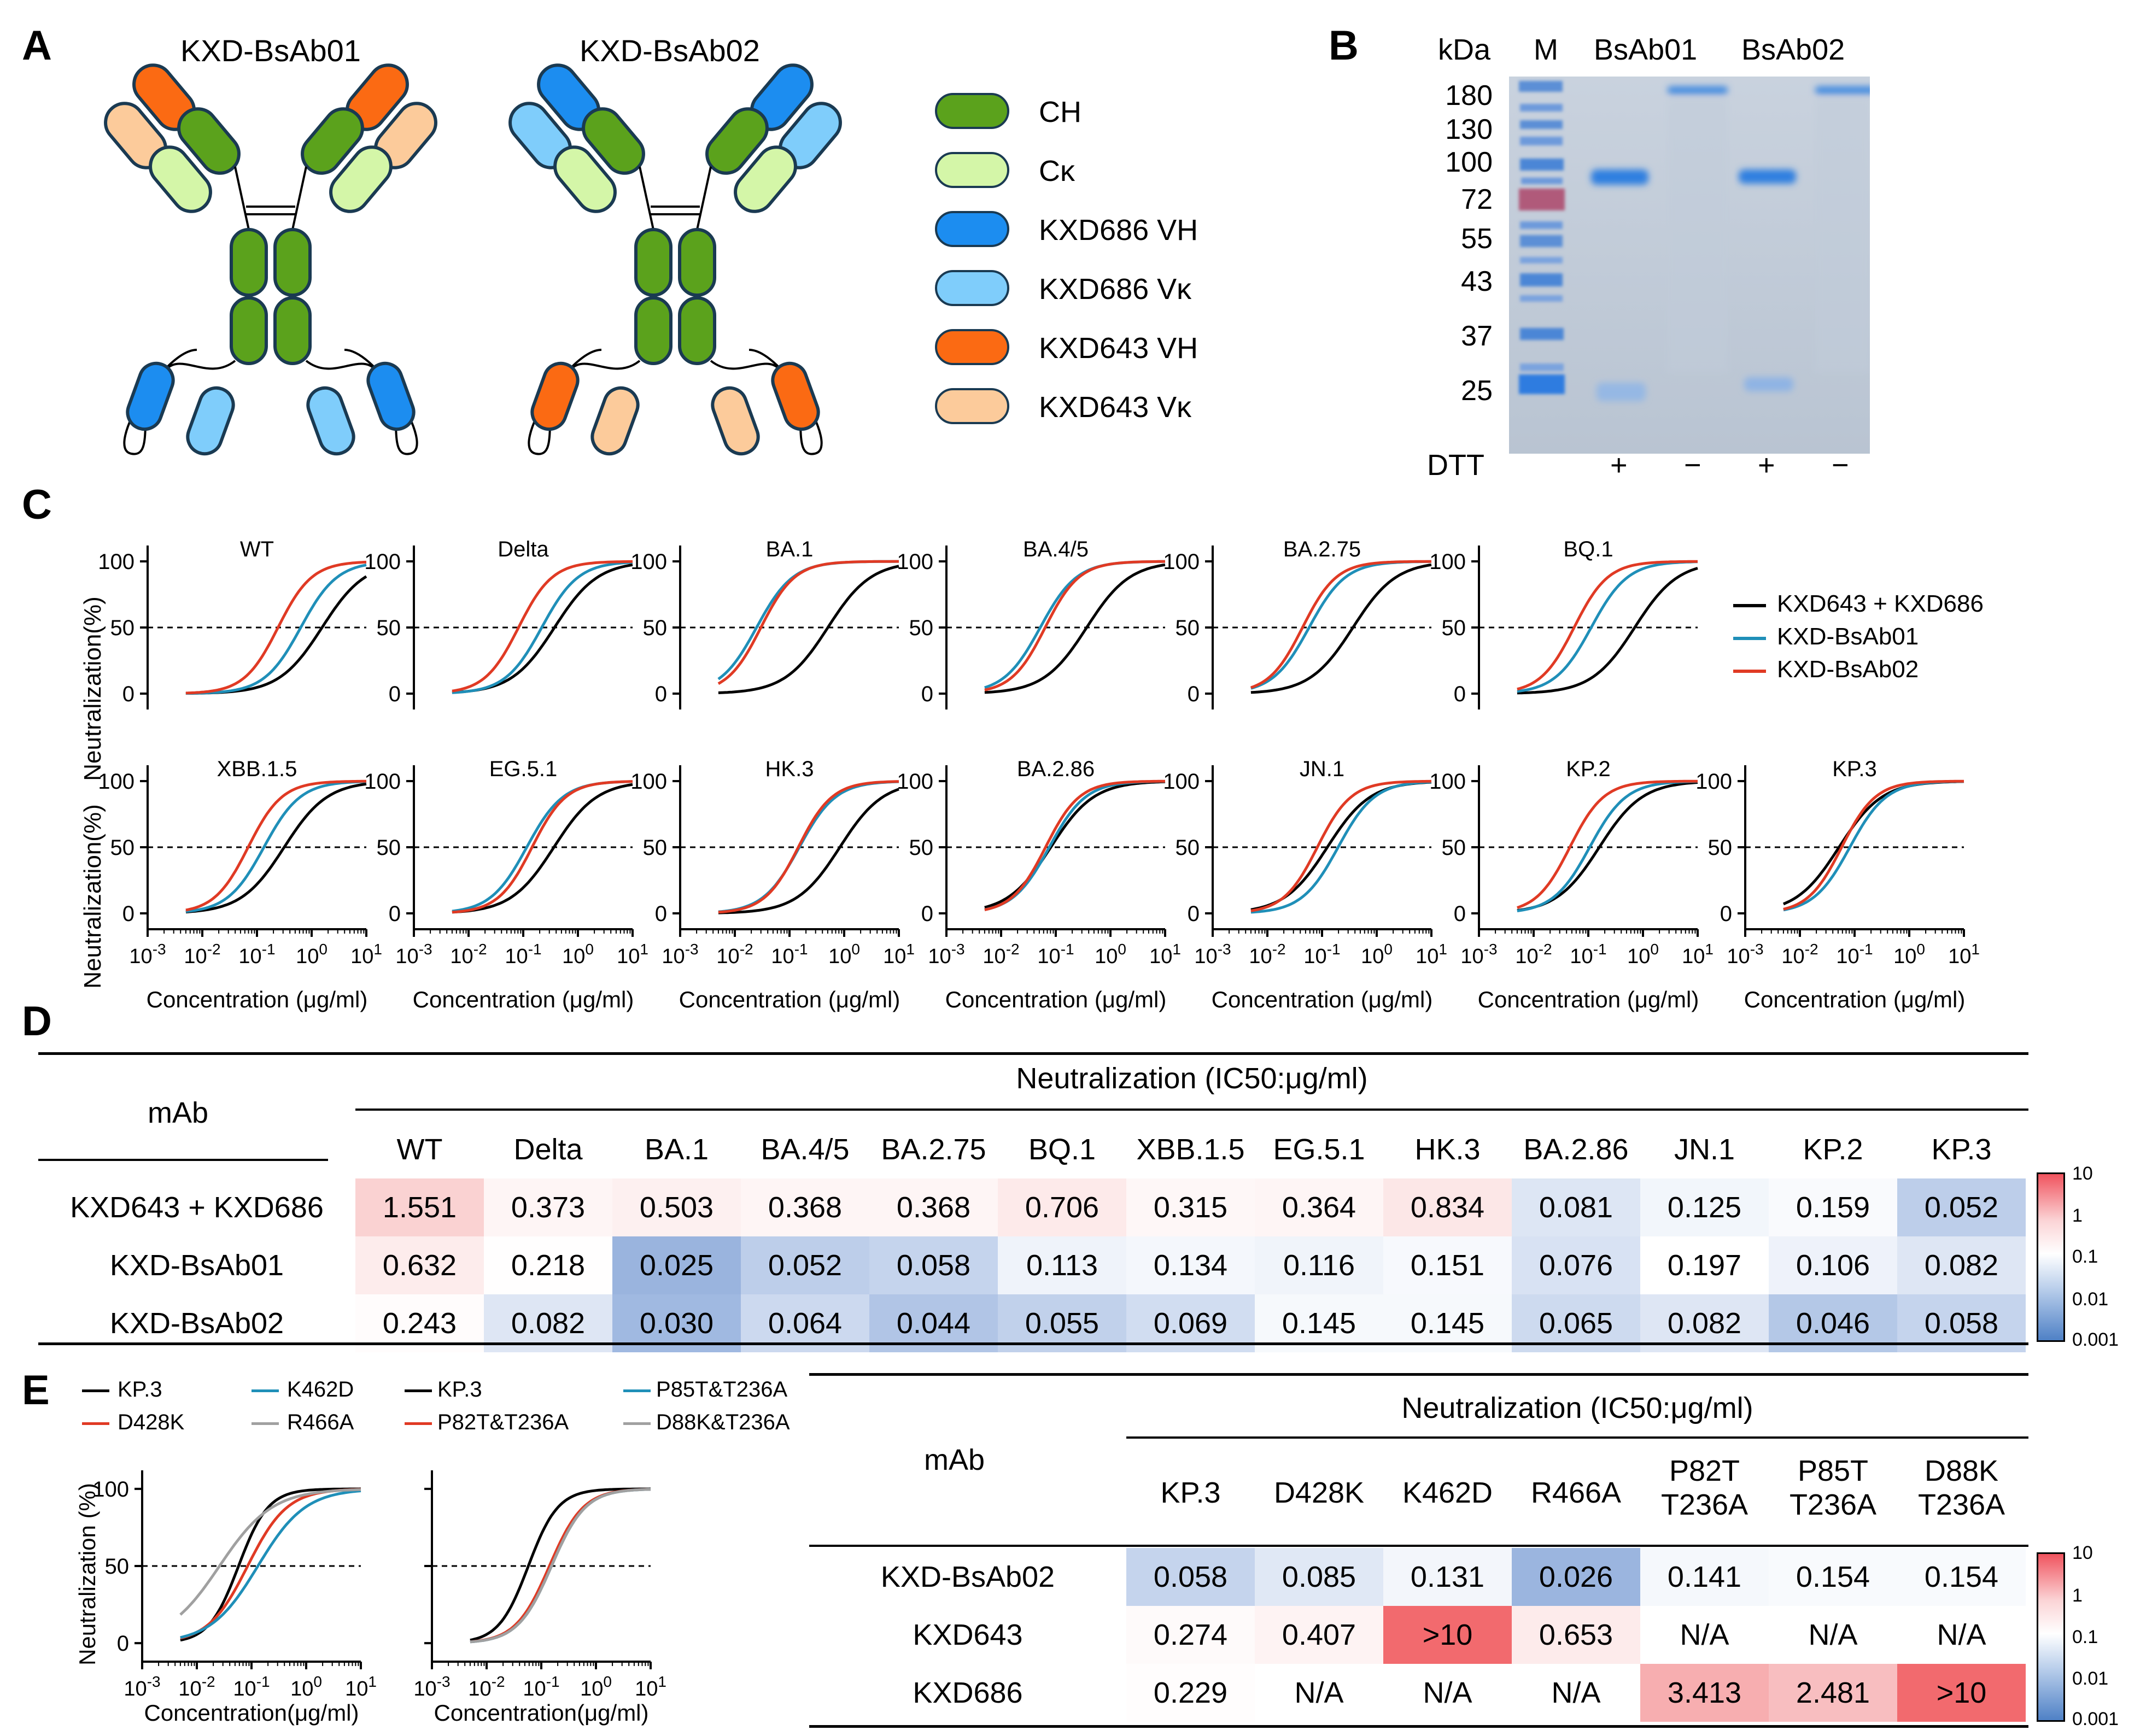 The width and height of the screenshot is (2152, 1736). Describe the element at coordinates (1191, 1110) in the screenshot. I see `table-d-title-rule` at that location.